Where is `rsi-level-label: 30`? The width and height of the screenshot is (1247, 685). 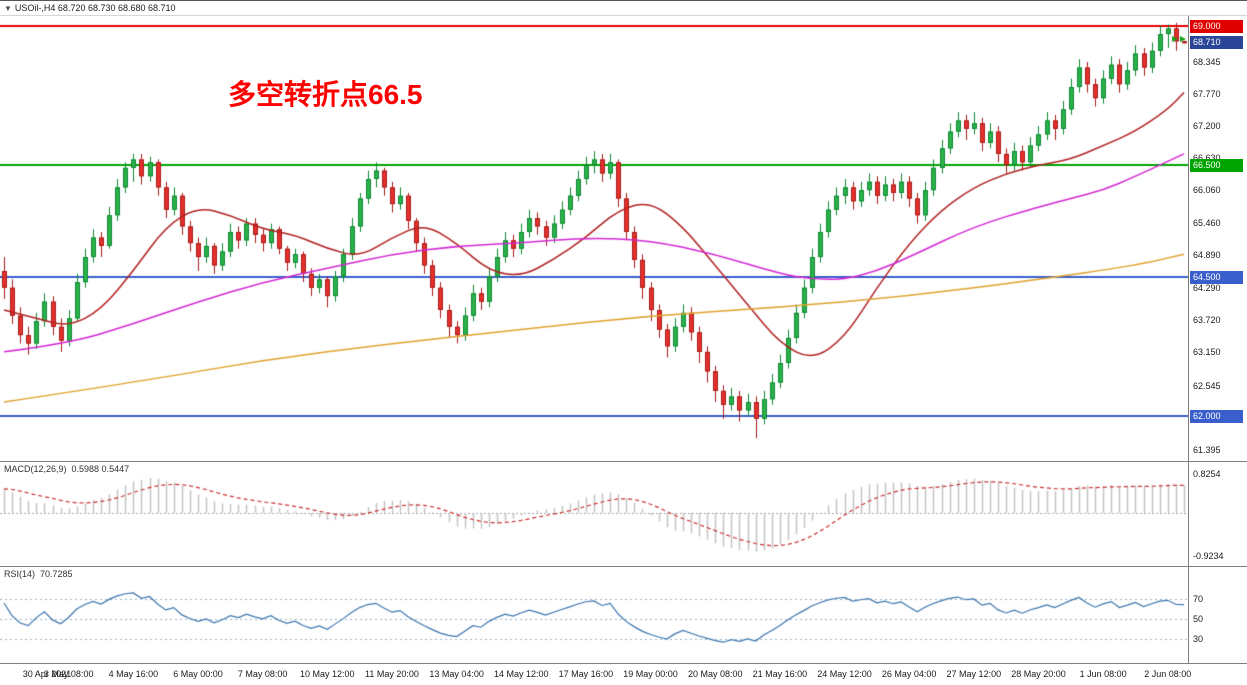 rsi-level-label: 30 is located at coordinates (1198, 639).